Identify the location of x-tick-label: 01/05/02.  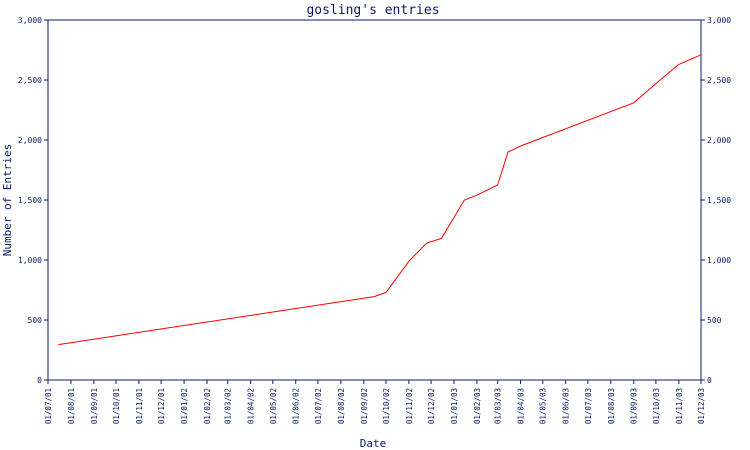
(273, 406).